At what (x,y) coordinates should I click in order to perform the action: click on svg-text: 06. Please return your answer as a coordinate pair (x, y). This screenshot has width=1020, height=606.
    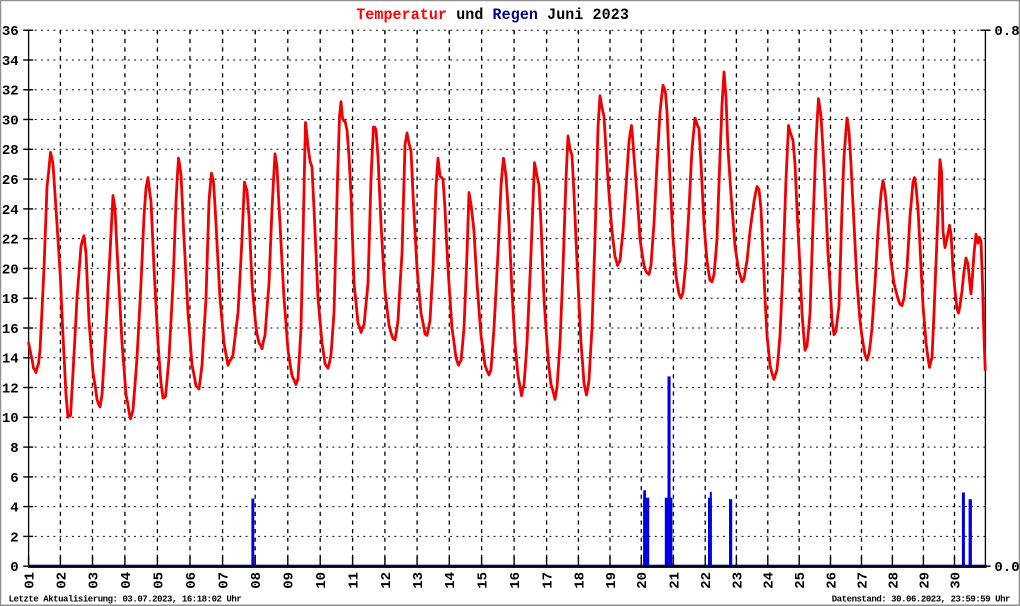
    Looking at the image, I should click on (192, 580).